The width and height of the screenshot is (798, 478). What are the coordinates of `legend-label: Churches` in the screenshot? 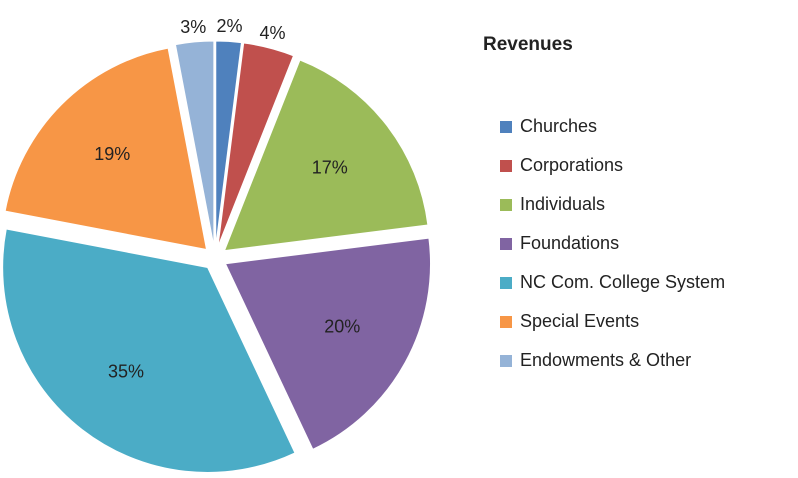 It's located at (558, 126).